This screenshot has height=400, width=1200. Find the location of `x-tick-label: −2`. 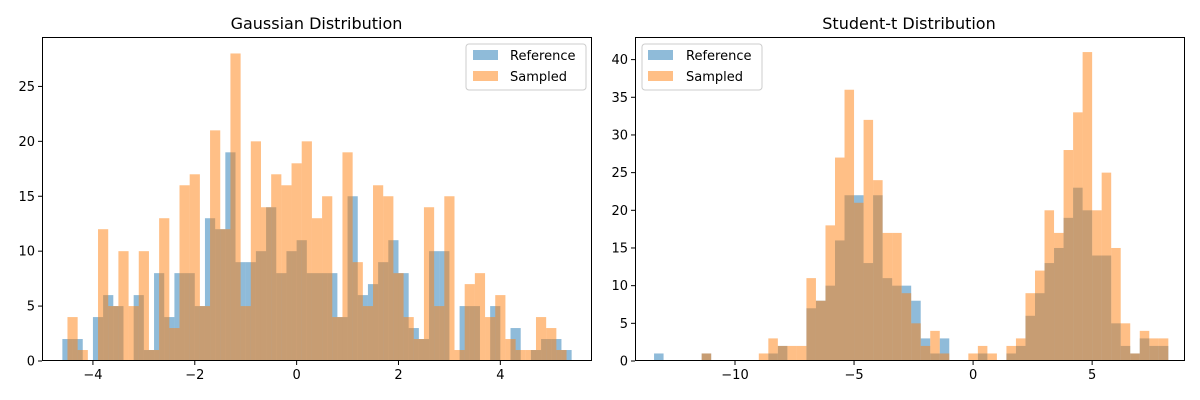

x-tick-label: −2 is located at coordinates (194, 375).